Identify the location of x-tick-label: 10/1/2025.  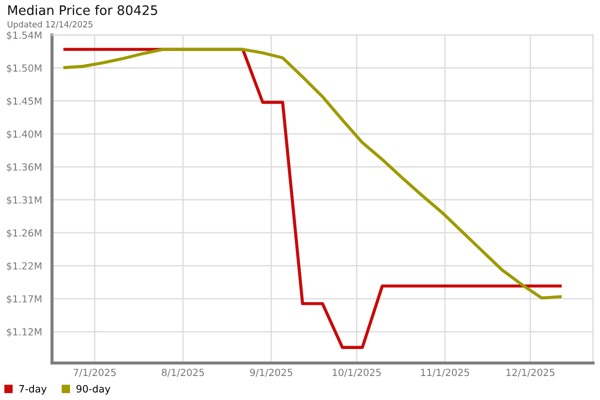
(356, 372).